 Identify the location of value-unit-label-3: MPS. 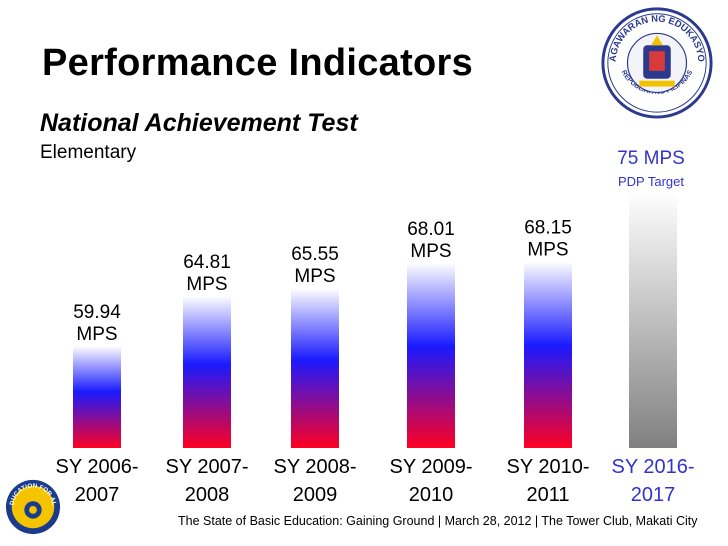
(314, 276).